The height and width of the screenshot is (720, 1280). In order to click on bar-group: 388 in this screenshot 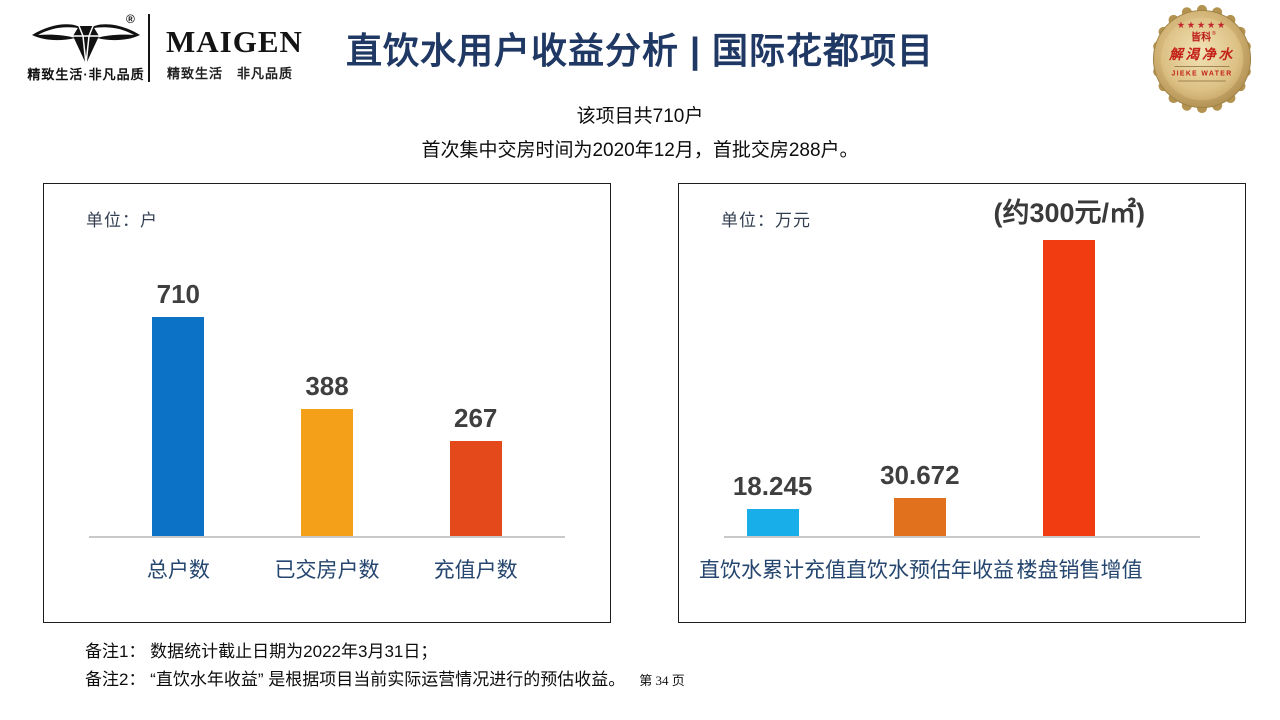, I will do `click(327, 453)`.